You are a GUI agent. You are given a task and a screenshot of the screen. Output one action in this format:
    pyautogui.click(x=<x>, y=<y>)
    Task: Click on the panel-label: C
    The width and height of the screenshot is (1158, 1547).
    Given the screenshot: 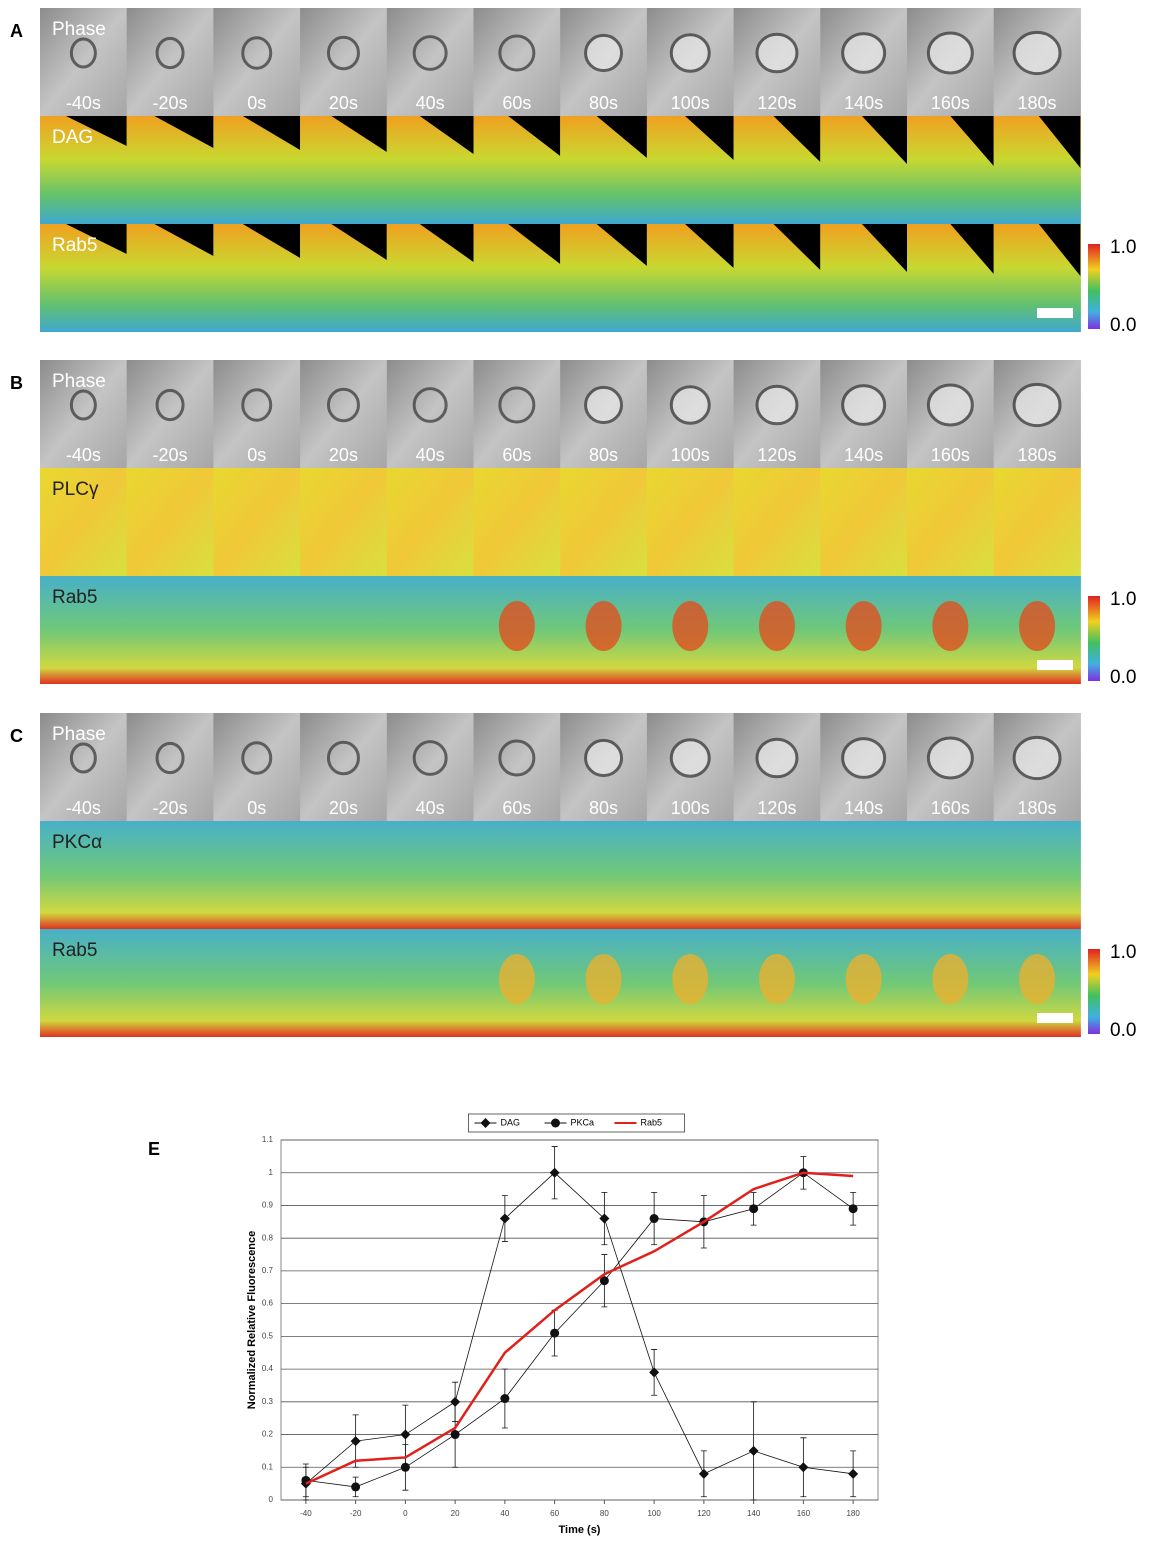 What is the action you would take?
    pyautogui.click(x=16, y=736)
    